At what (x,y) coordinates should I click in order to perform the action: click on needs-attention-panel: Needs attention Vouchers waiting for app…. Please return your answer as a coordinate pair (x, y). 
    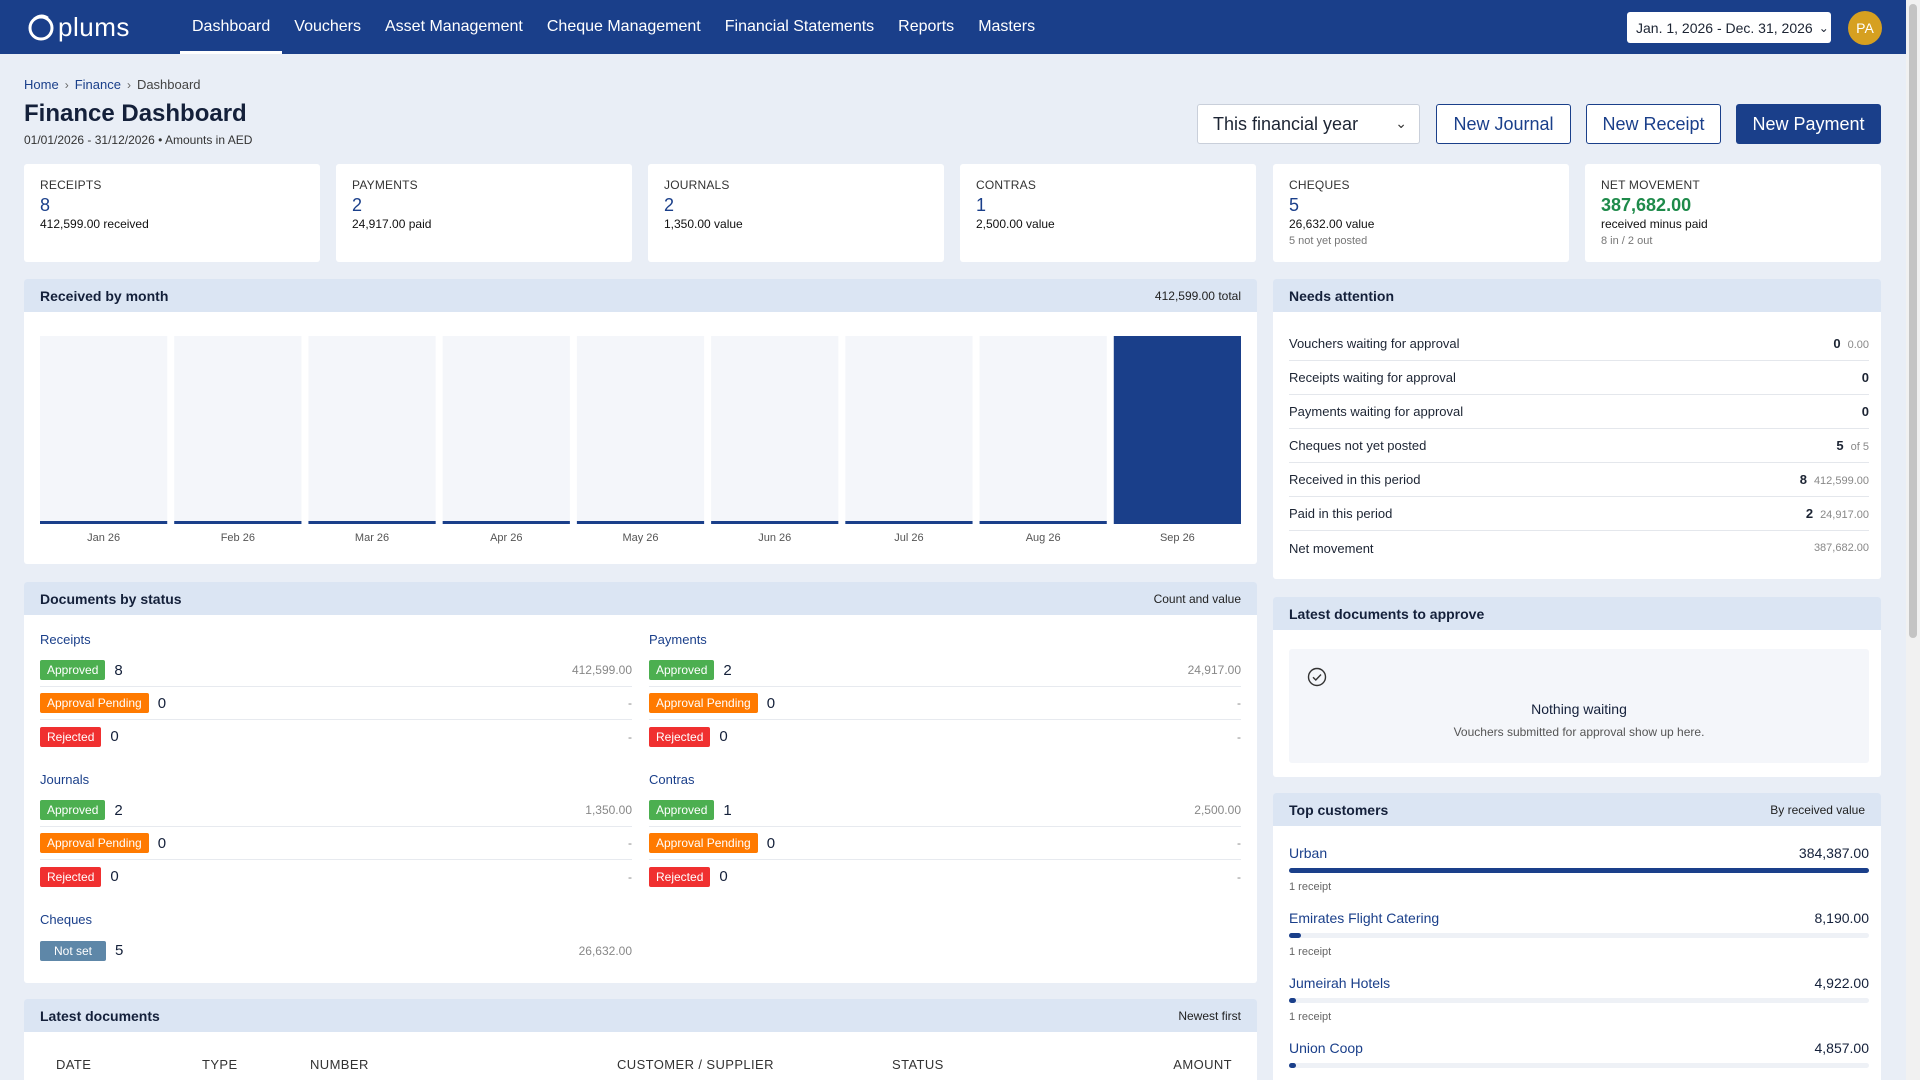
    Looking at the image, I should click on (1577, 429).